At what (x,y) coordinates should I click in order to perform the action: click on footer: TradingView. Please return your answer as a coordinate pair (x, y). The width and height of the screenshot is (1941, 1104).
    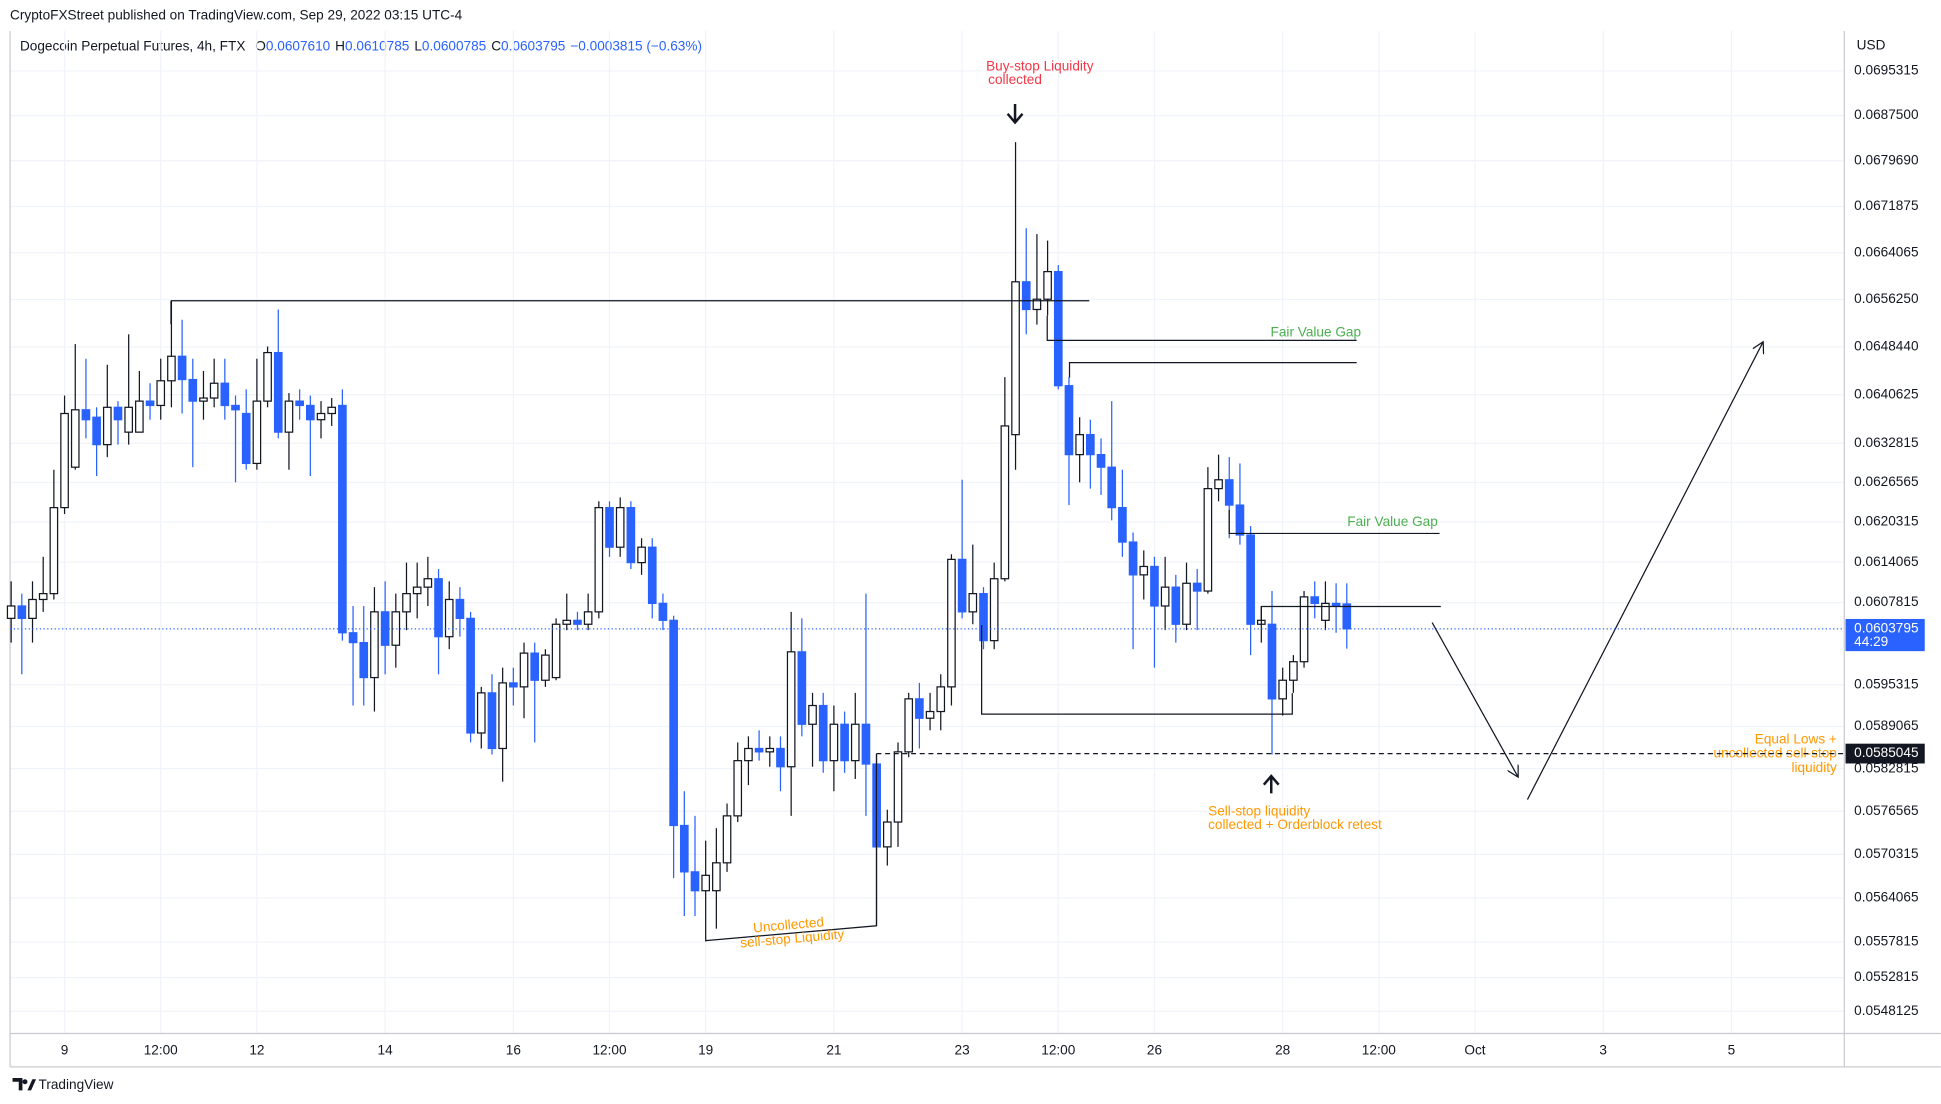
    Looking at the image, I should click on (63, 1084).